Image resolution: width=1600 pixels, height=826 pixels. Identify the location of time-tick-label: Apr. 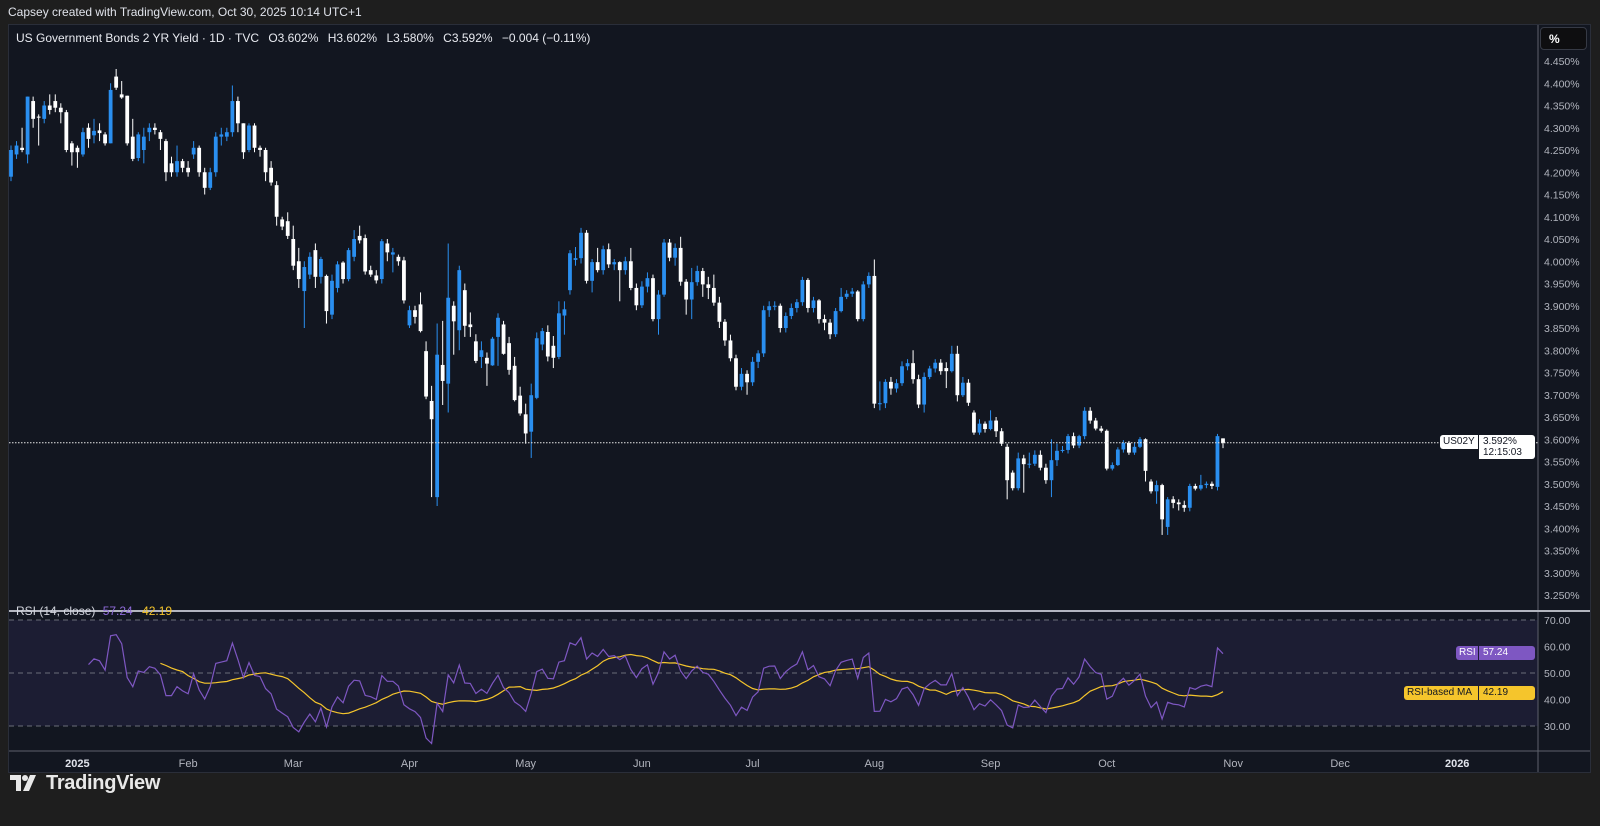
(409, 764).